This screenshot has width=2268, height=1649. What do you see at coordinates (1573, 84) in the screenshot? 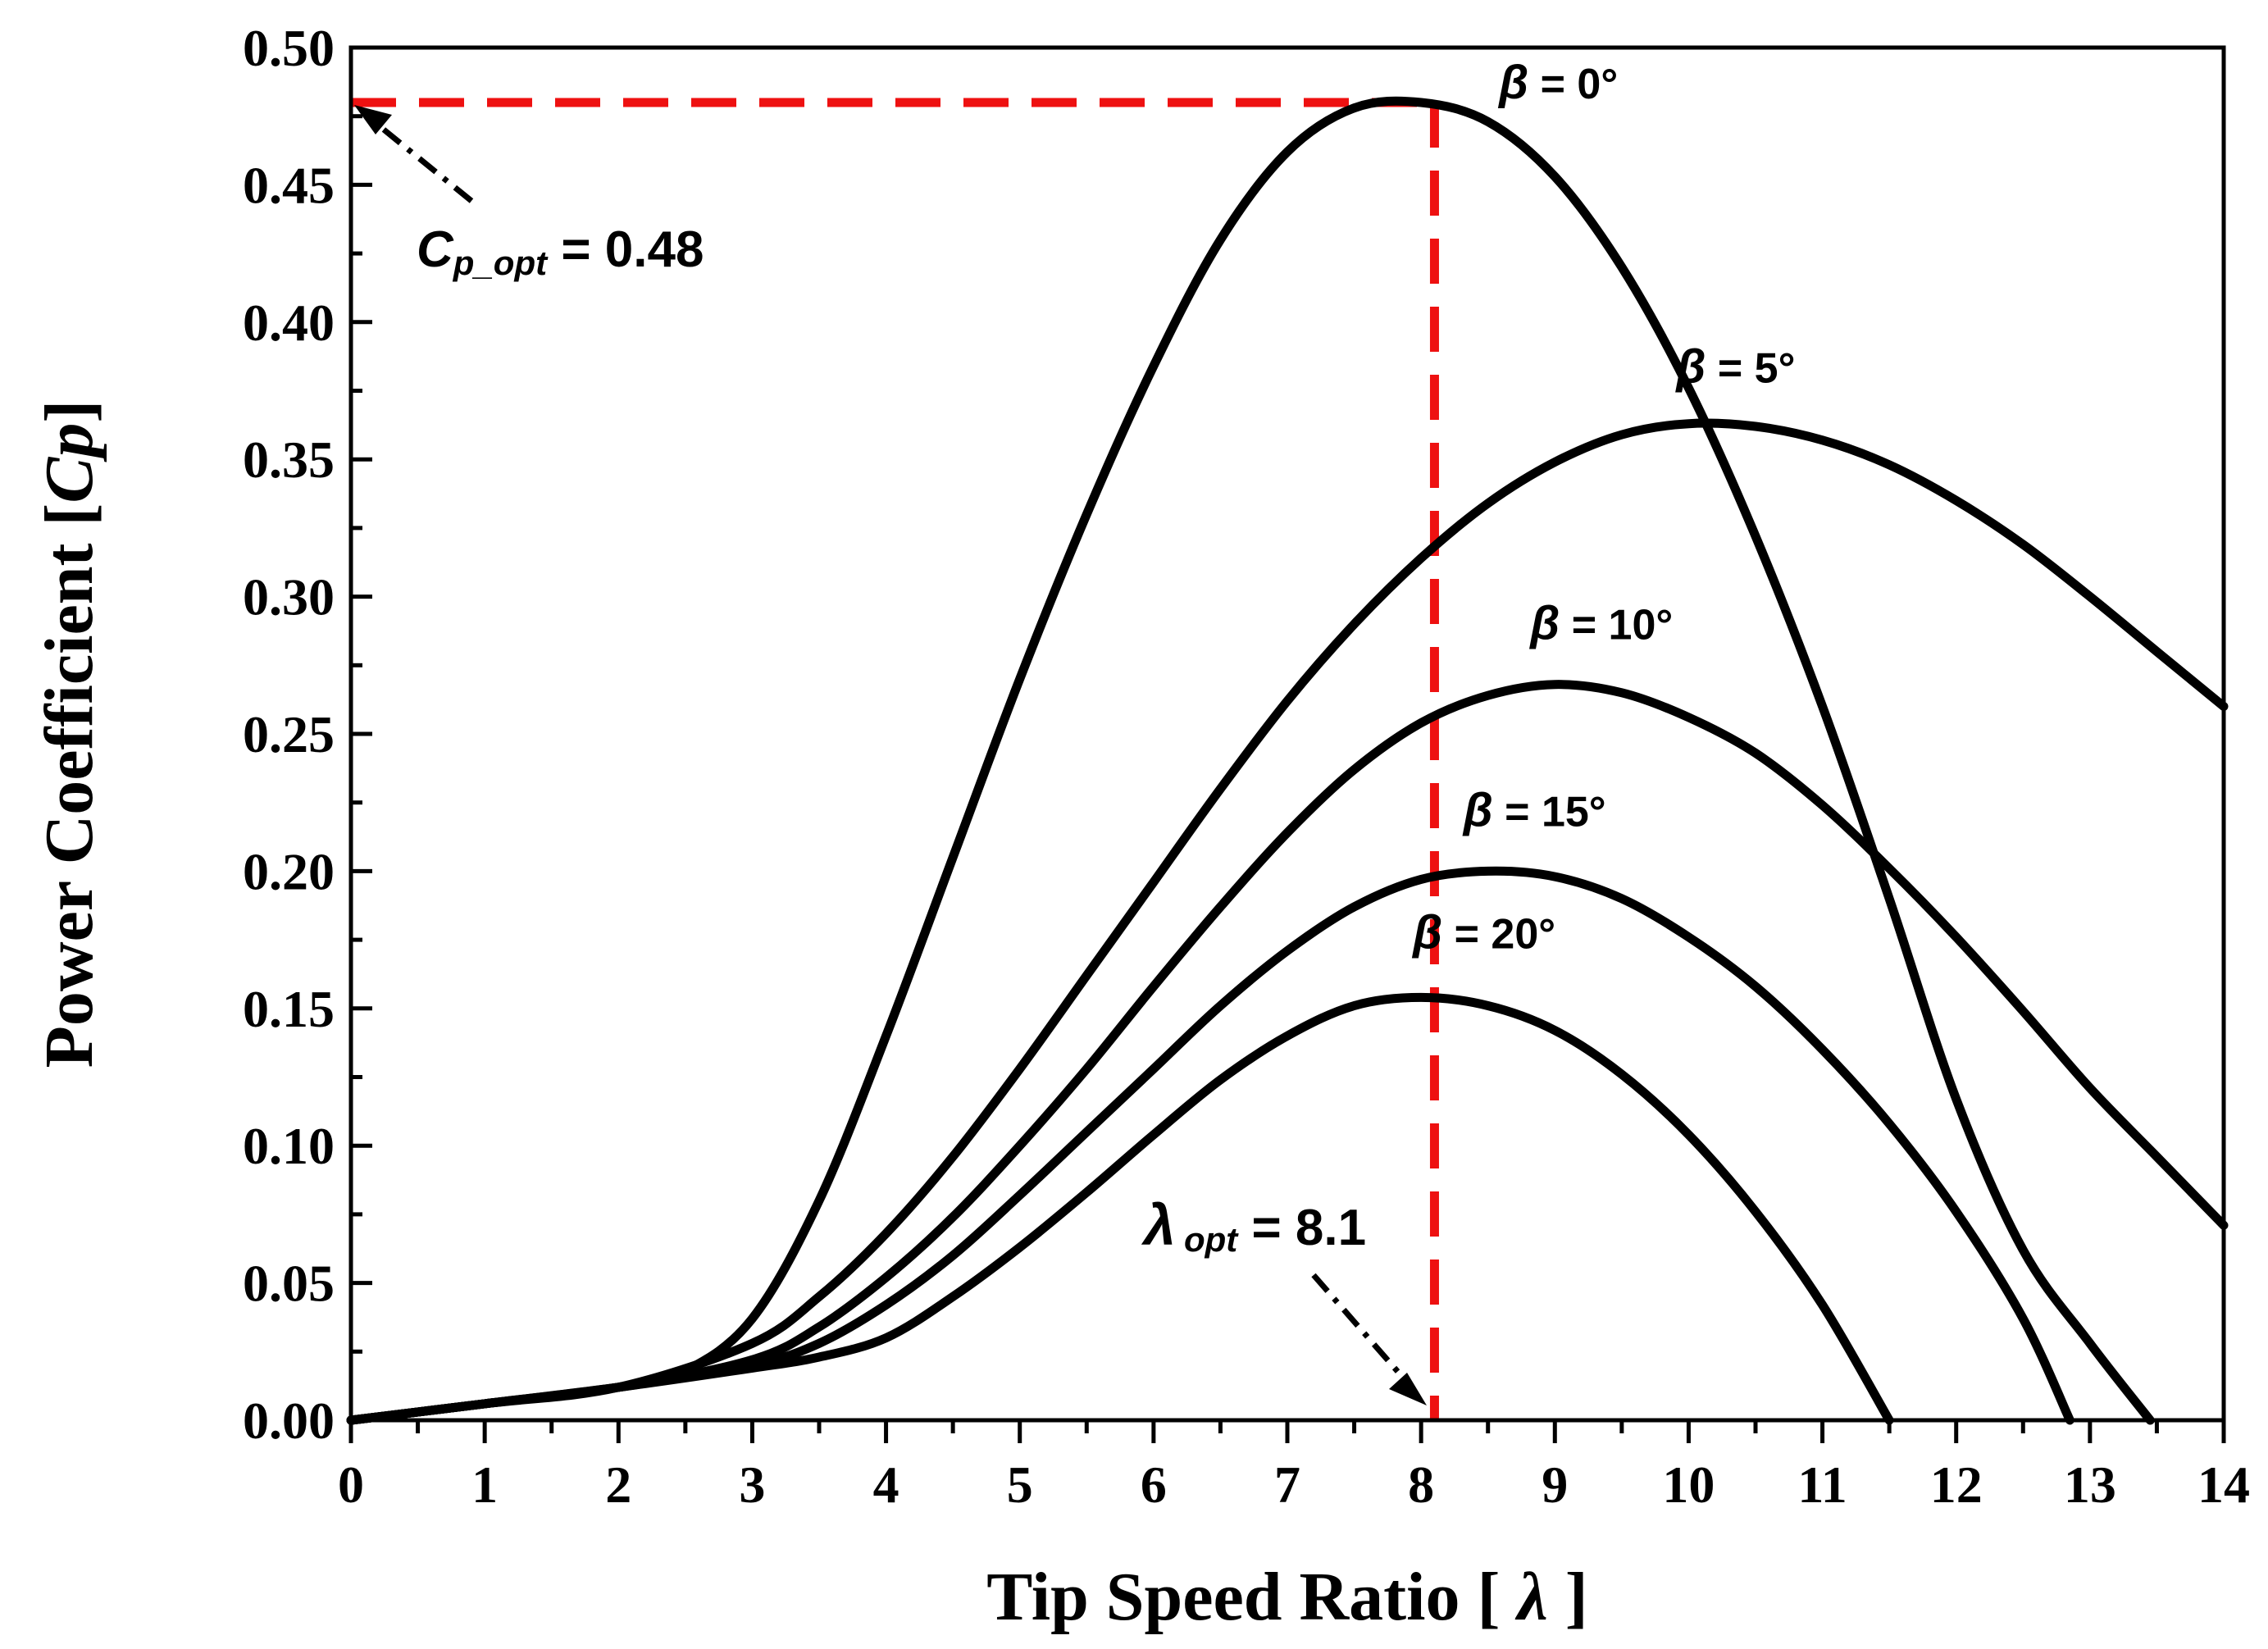
I see `beta-value: = 0°` at bounding box center [1573, 84].